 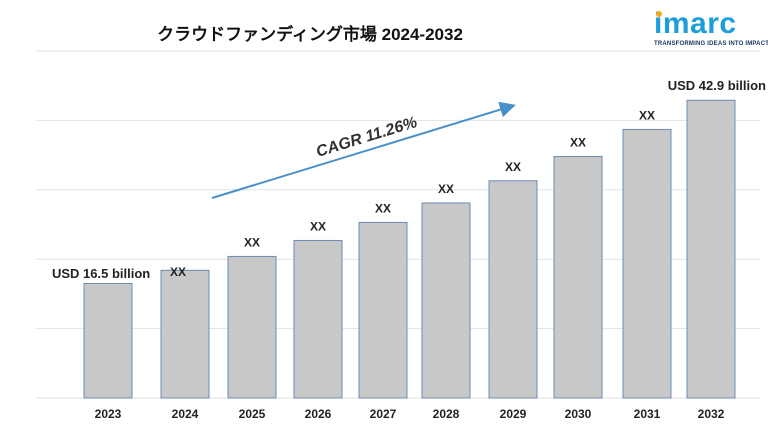 What do you see at coordinates (108, 340) in the screenshot?
I see `bar-2023` at bounding box center [108, 340].